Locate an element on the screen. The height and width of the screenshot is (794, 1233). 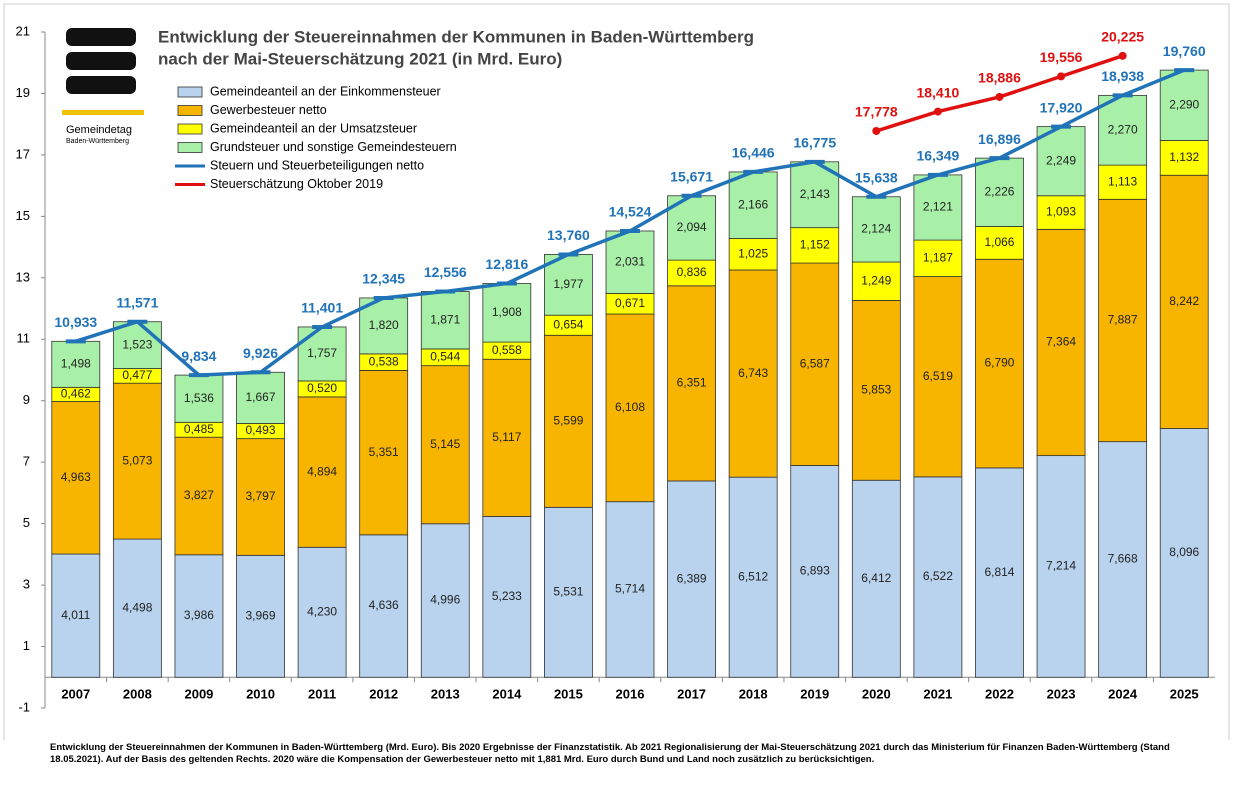
data-label: 0,462 is located at coordinates (76, 394).